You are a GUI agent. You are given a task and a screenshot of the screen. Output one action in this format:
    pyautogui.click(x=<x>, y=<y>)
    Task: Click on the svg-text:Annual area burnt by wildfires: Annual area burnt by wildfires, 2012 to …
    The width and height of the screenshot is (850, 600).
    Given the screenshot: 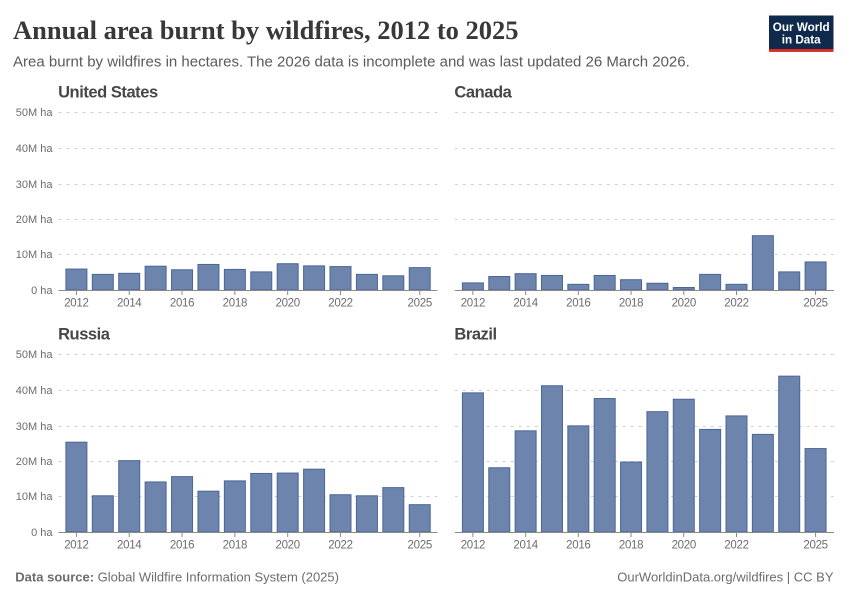 What is the action you would take?
    pyautogui.click(x=266, y=30)
    